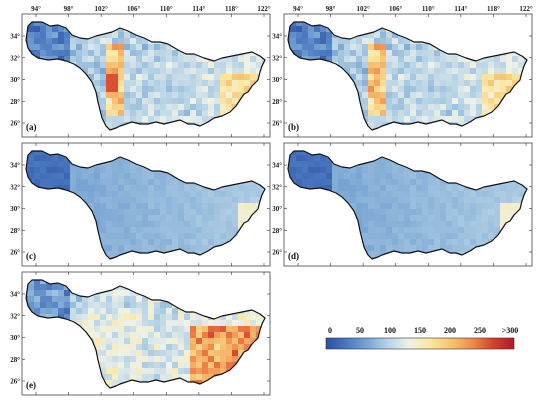 This screenshot has width=550, height=405. I want to click on map-panel-d: 34° 32° 30° 28° 26° (d), so click(402, 204).